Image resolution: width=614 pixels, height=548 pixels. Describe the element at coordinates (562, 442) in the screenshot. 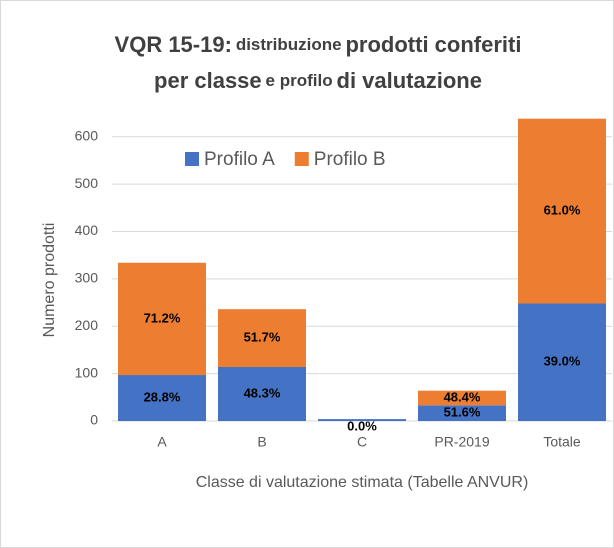

I see `x-tick-label: Totale` at that location.